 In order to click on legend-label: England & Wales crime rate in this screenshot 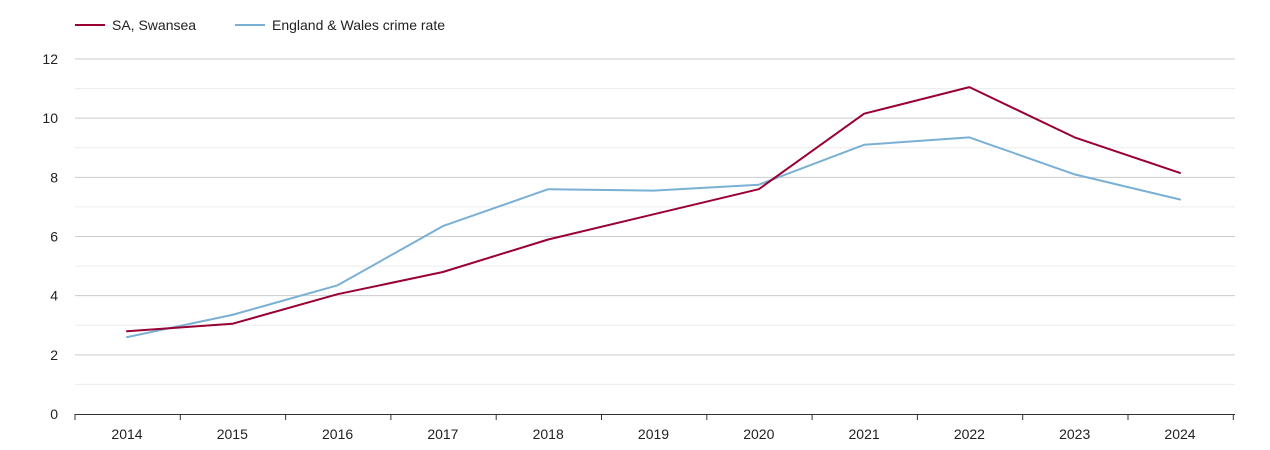, I will do `click(358, 25)`.